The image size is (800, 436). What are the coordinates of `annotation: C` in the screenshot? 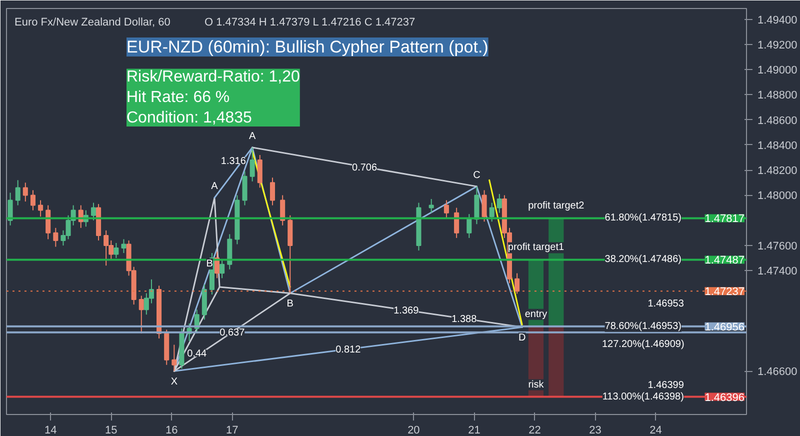 It's located at (476, 175).